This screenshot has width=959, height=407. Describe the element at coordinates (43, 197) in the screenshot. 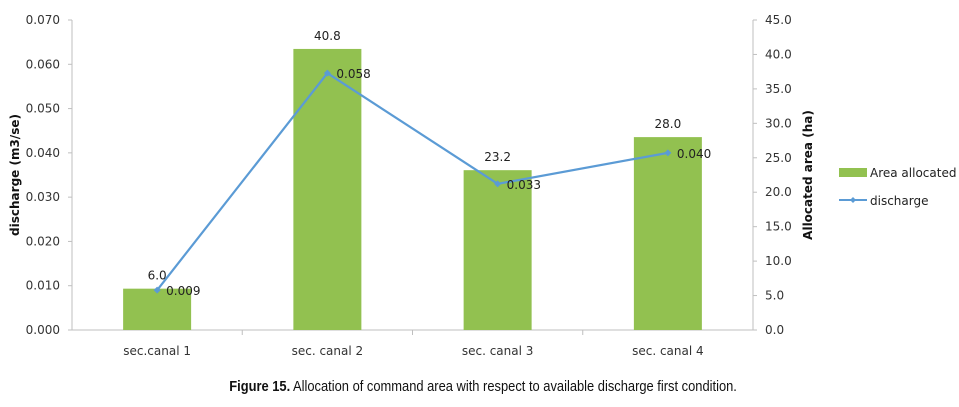

I see `y-left-tick-label: 0.030` at that location.